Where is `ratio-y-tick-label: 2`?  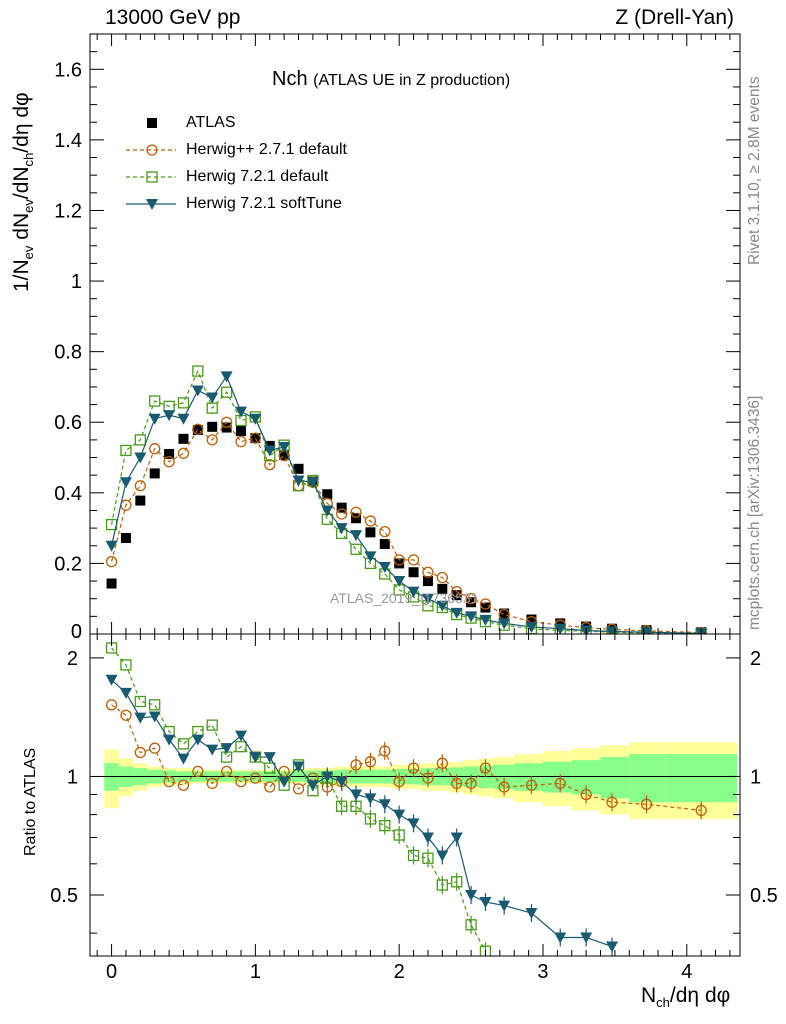 ratio-y-tick-label: 2 is located at coordinates (72, 659).